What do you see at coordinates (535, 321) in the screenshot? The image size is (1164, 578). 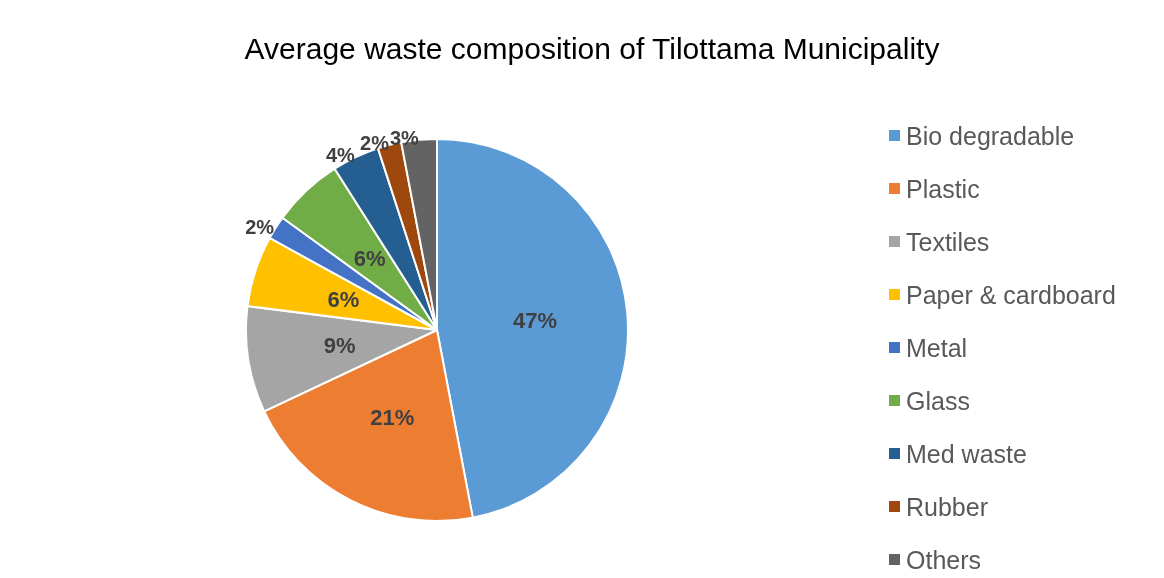 I see `data-label: 47%` at bounding box center [535, 321].